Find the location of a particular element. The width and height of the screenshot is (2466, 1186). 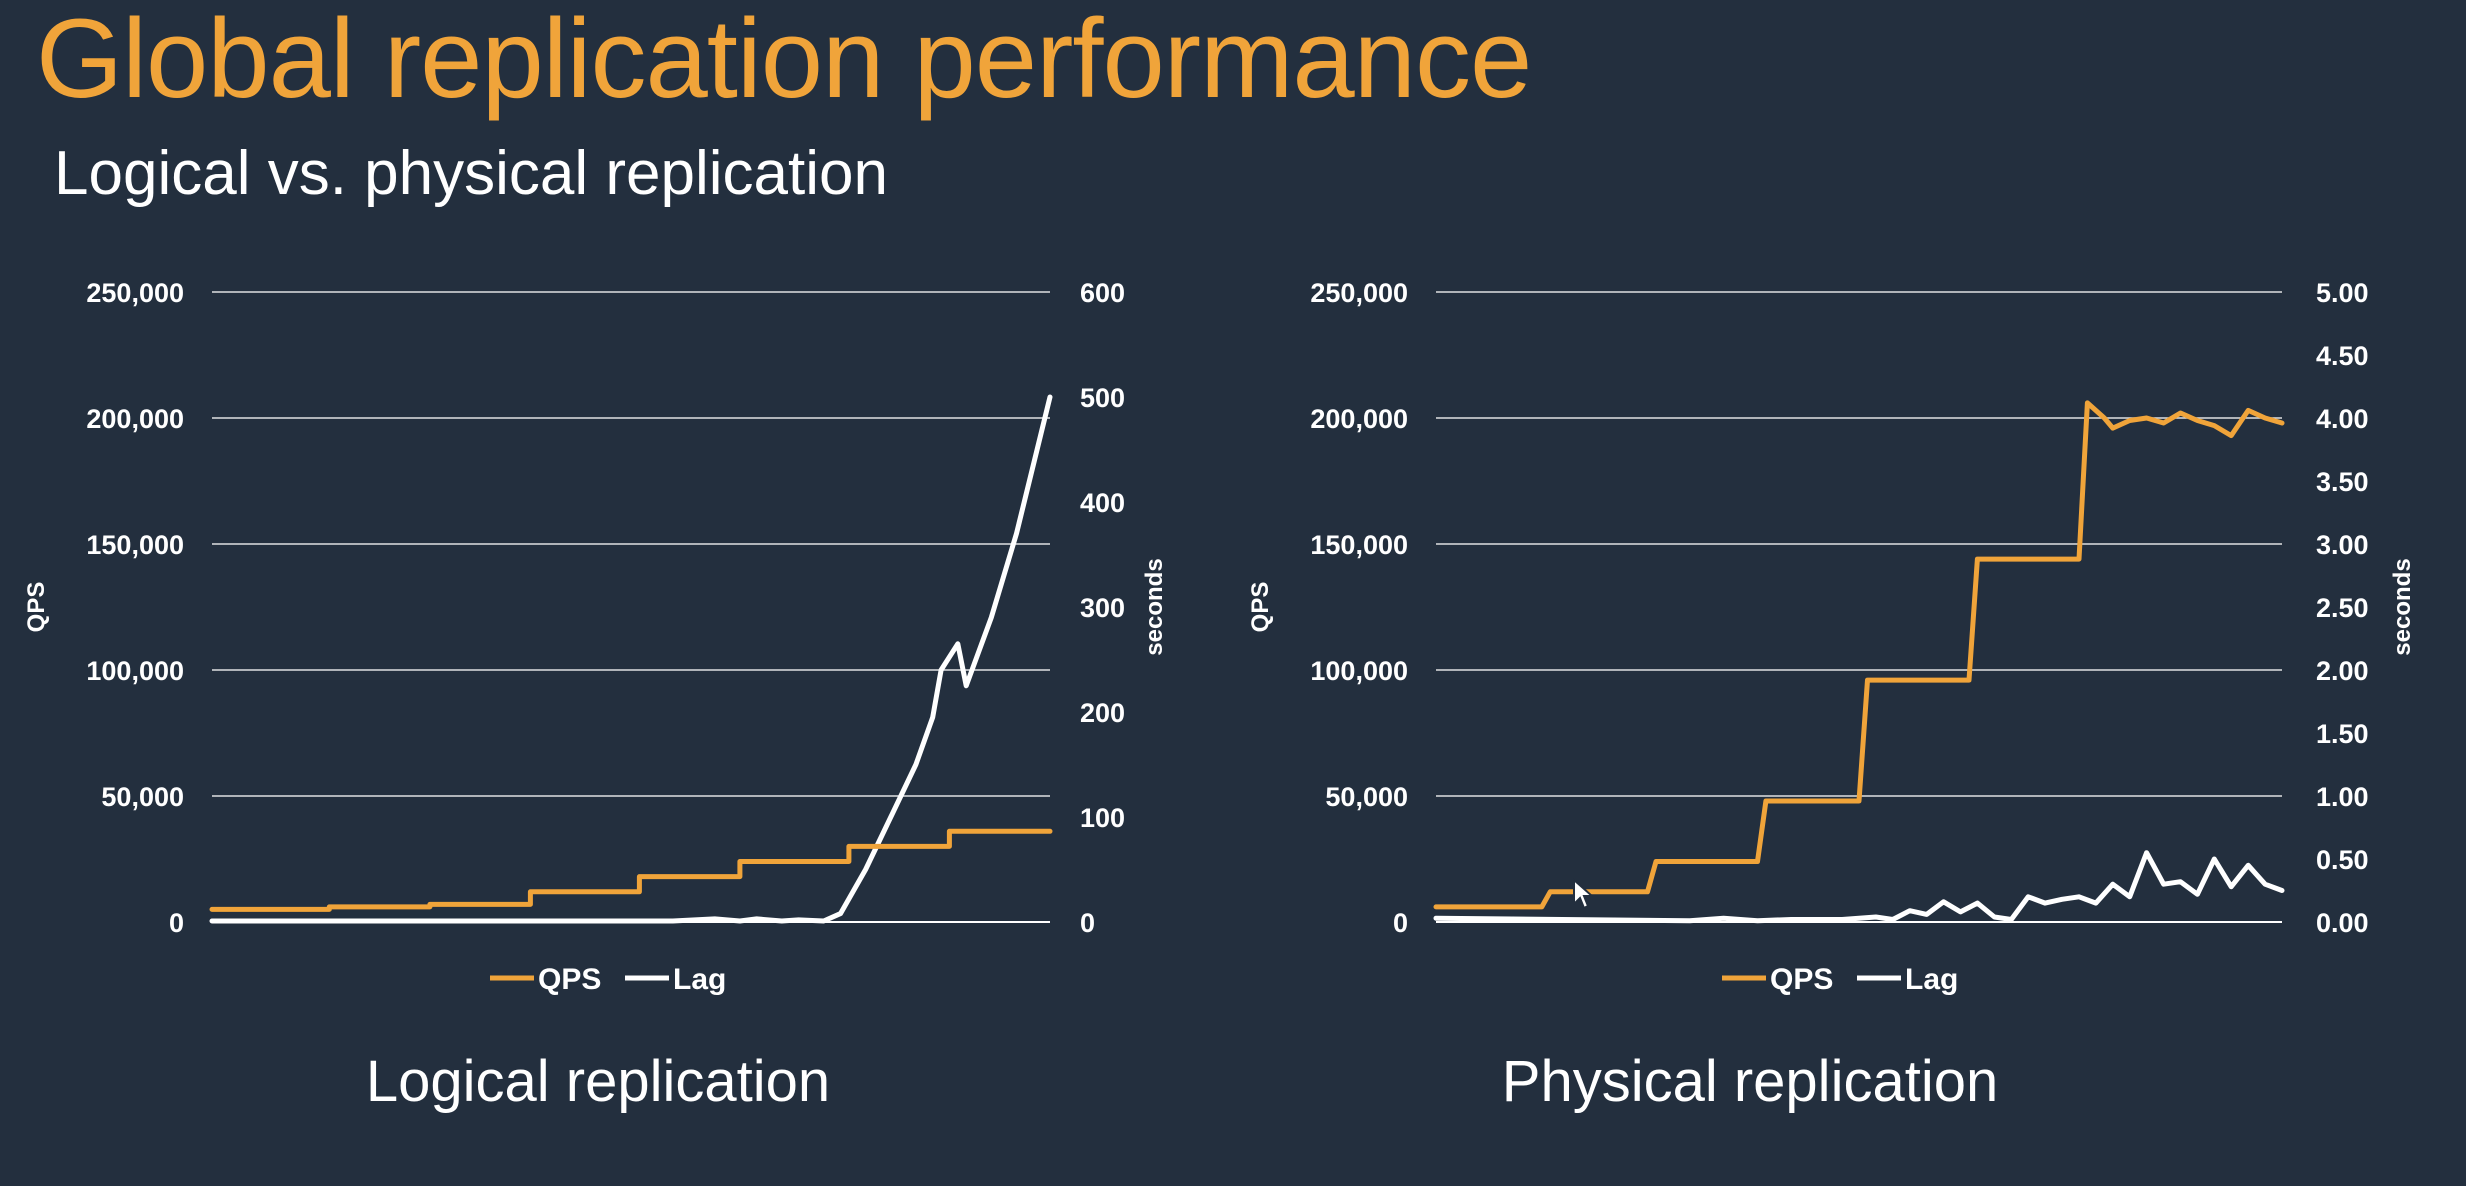

page-subtitle: Logical vs. physical replication is located at coordinates (471, 173).